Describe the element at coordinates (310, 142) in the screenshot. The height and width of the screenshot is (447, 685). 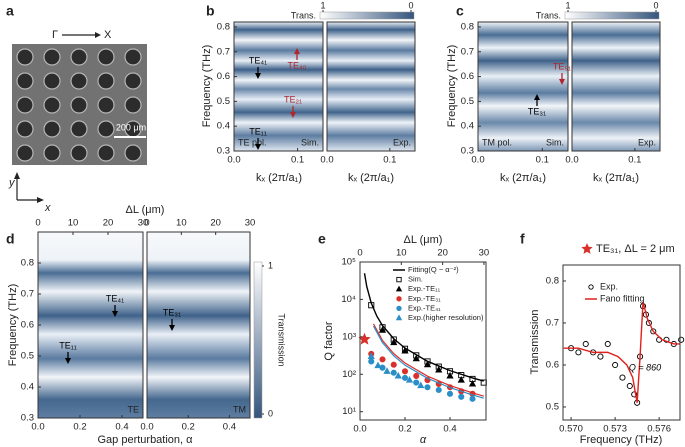
I see `subplot-label: Sim.` at that location.